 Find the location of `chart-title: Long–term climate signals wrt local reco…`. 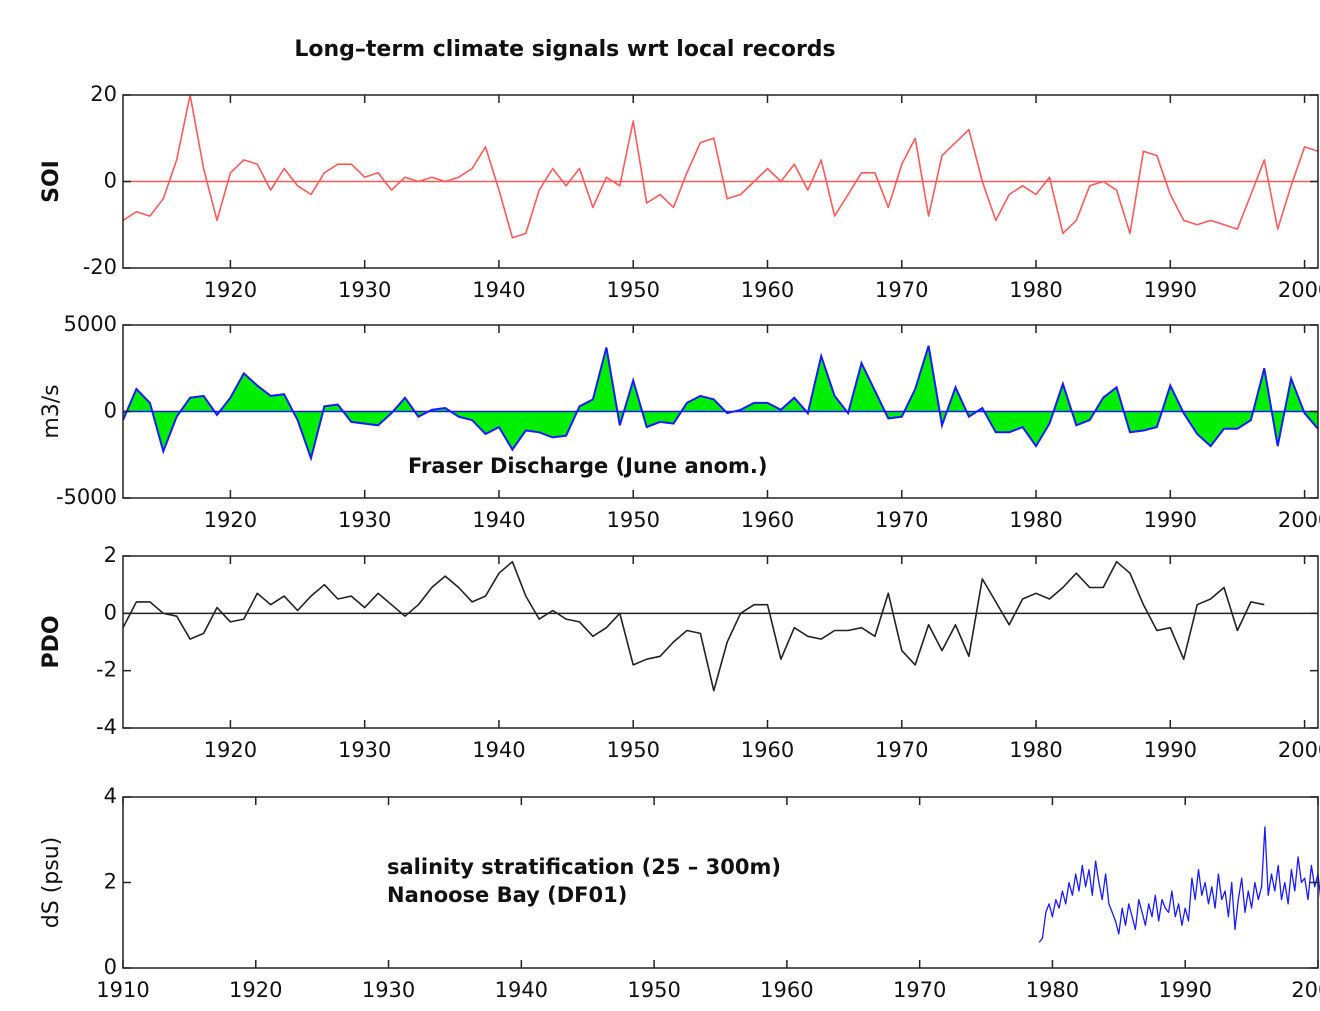

chart-title: Long–term climate signals wrt local reco… is located at coordinates (564, 49).